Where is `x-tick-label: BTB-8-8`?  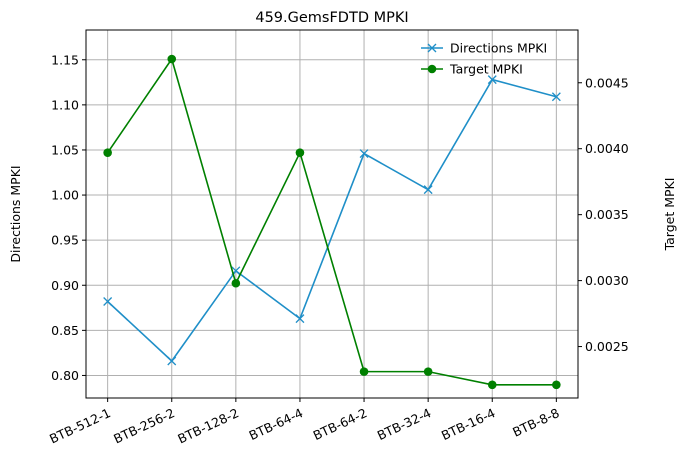 x-tick-label: BTB-8-8 is located at coordinates (535, 422).